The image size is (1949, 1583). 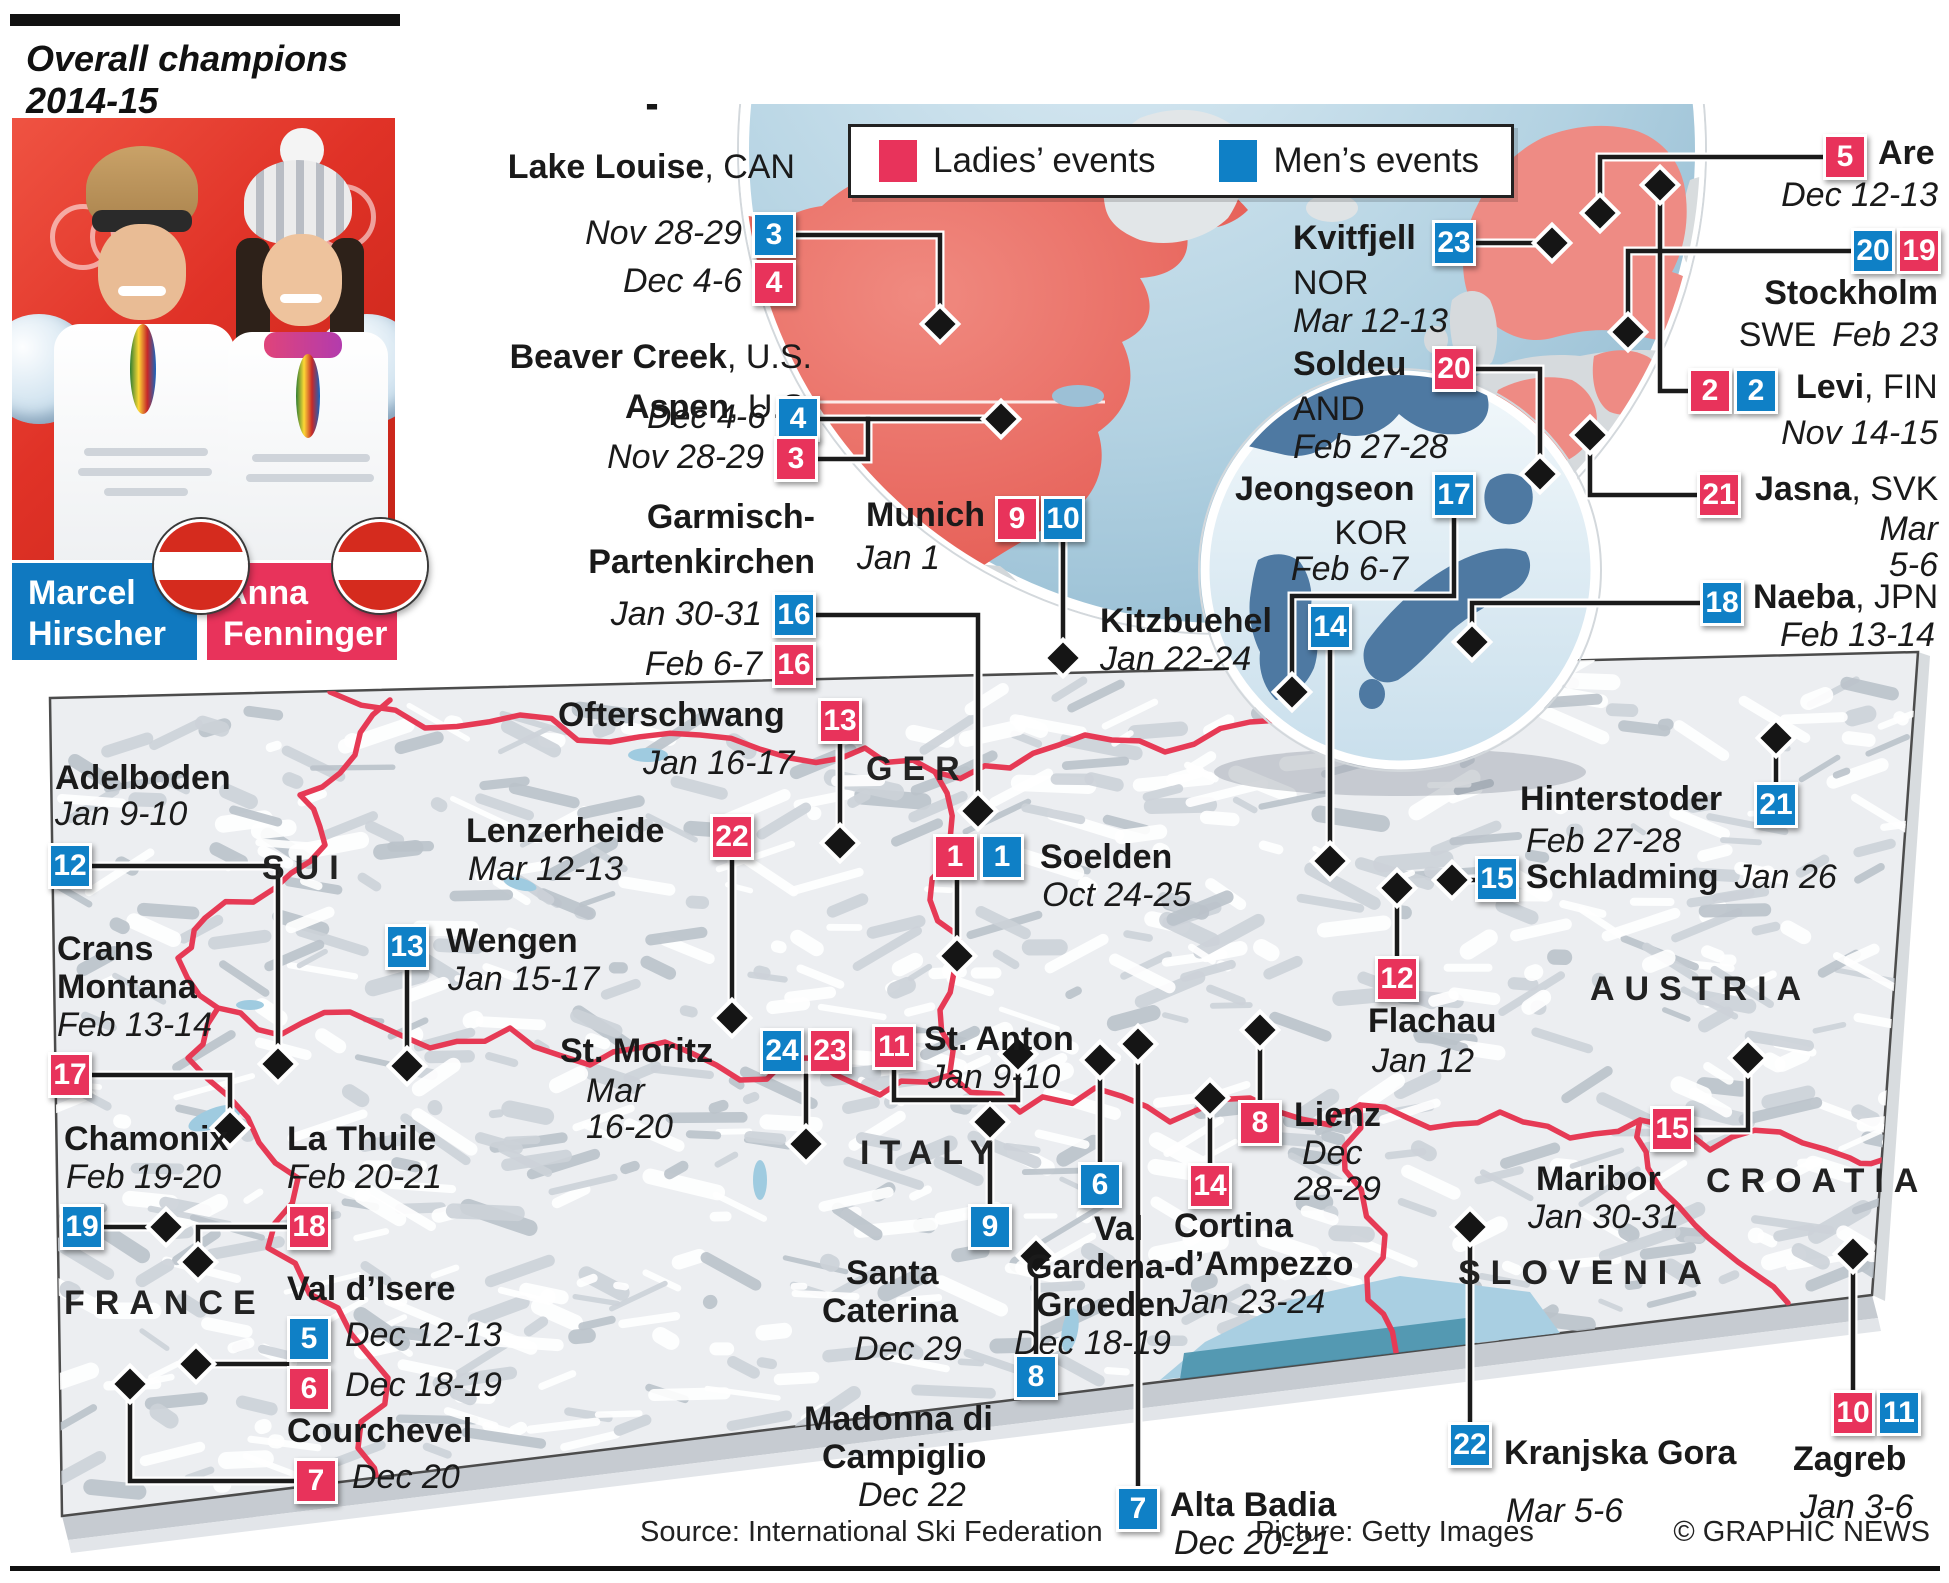 What do you see at coordinates (1337, 1189) in the screenshot?
I see `label-text: 28-29` at bounding box center [1337, 1189].